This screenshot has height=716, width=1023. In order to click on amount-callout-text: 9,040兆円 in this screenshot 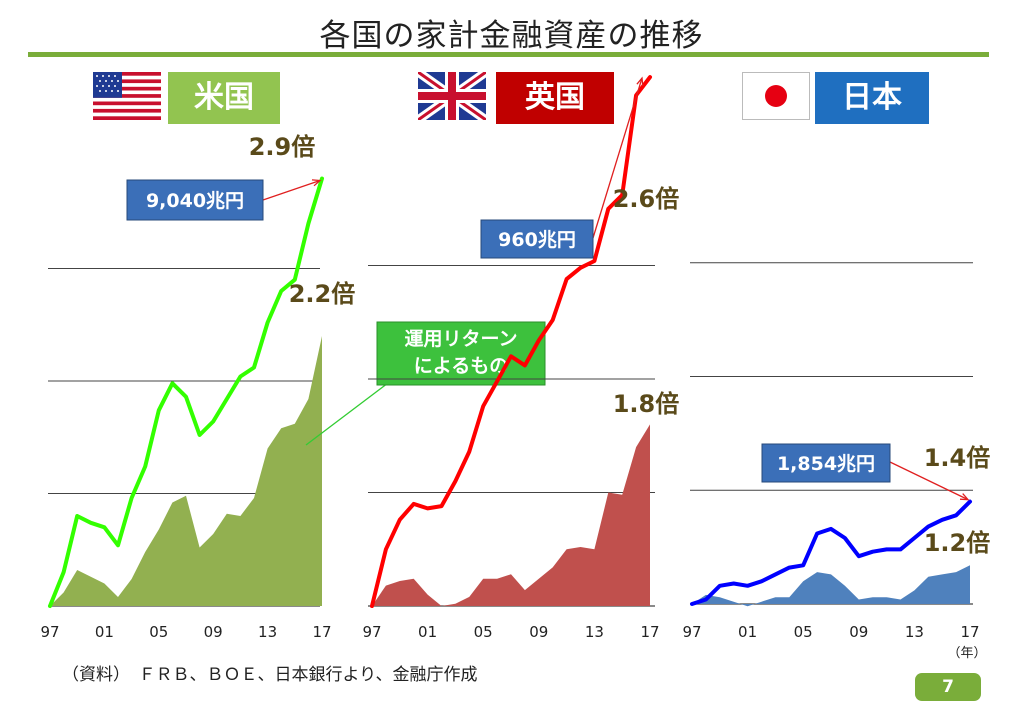, I will do `click(195, 201)`.